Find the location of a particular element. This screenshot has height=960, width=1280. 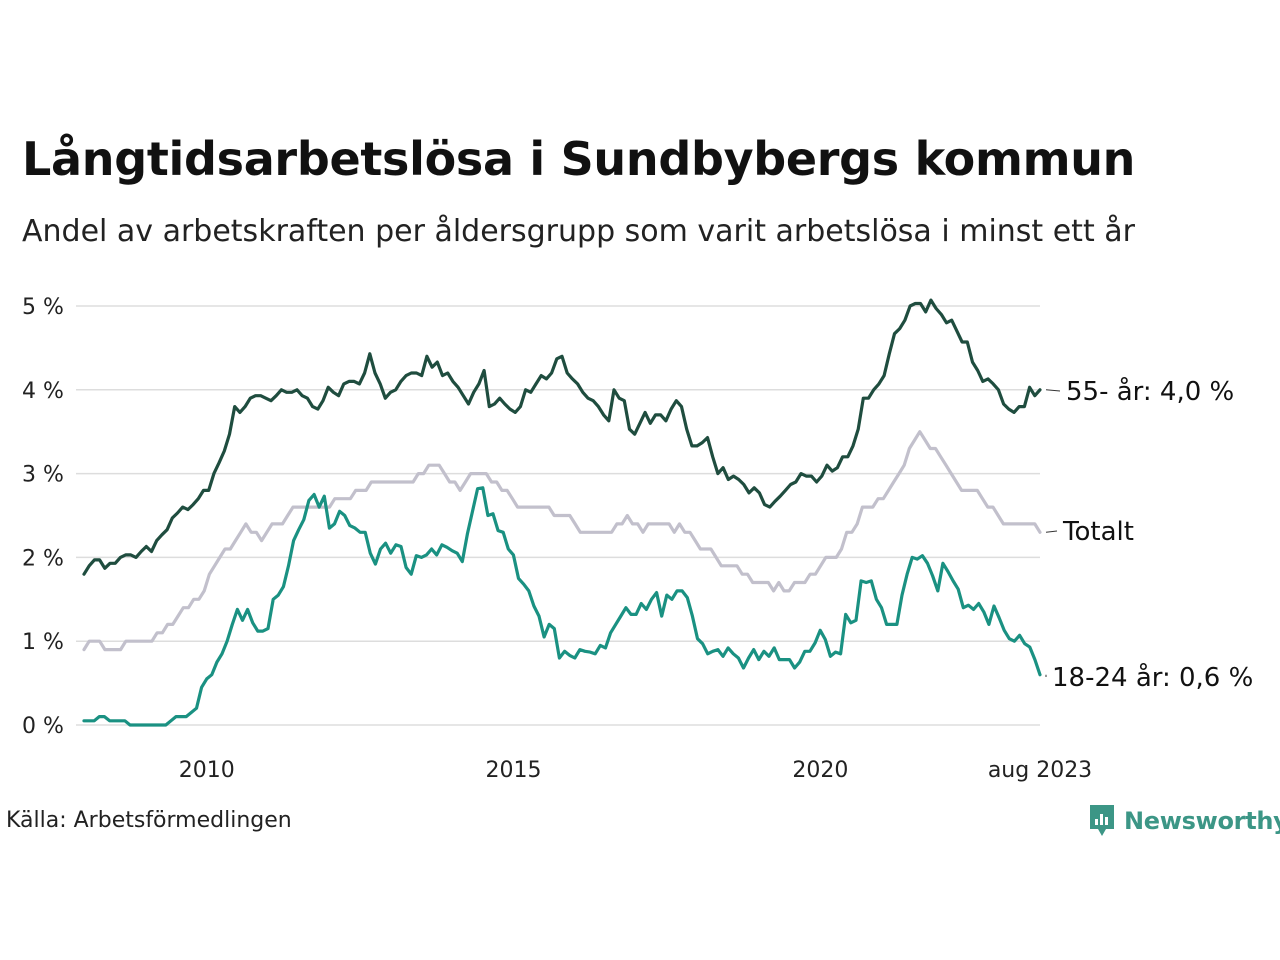

y-tick-label: 2 % is located at coordinates (43, 558).